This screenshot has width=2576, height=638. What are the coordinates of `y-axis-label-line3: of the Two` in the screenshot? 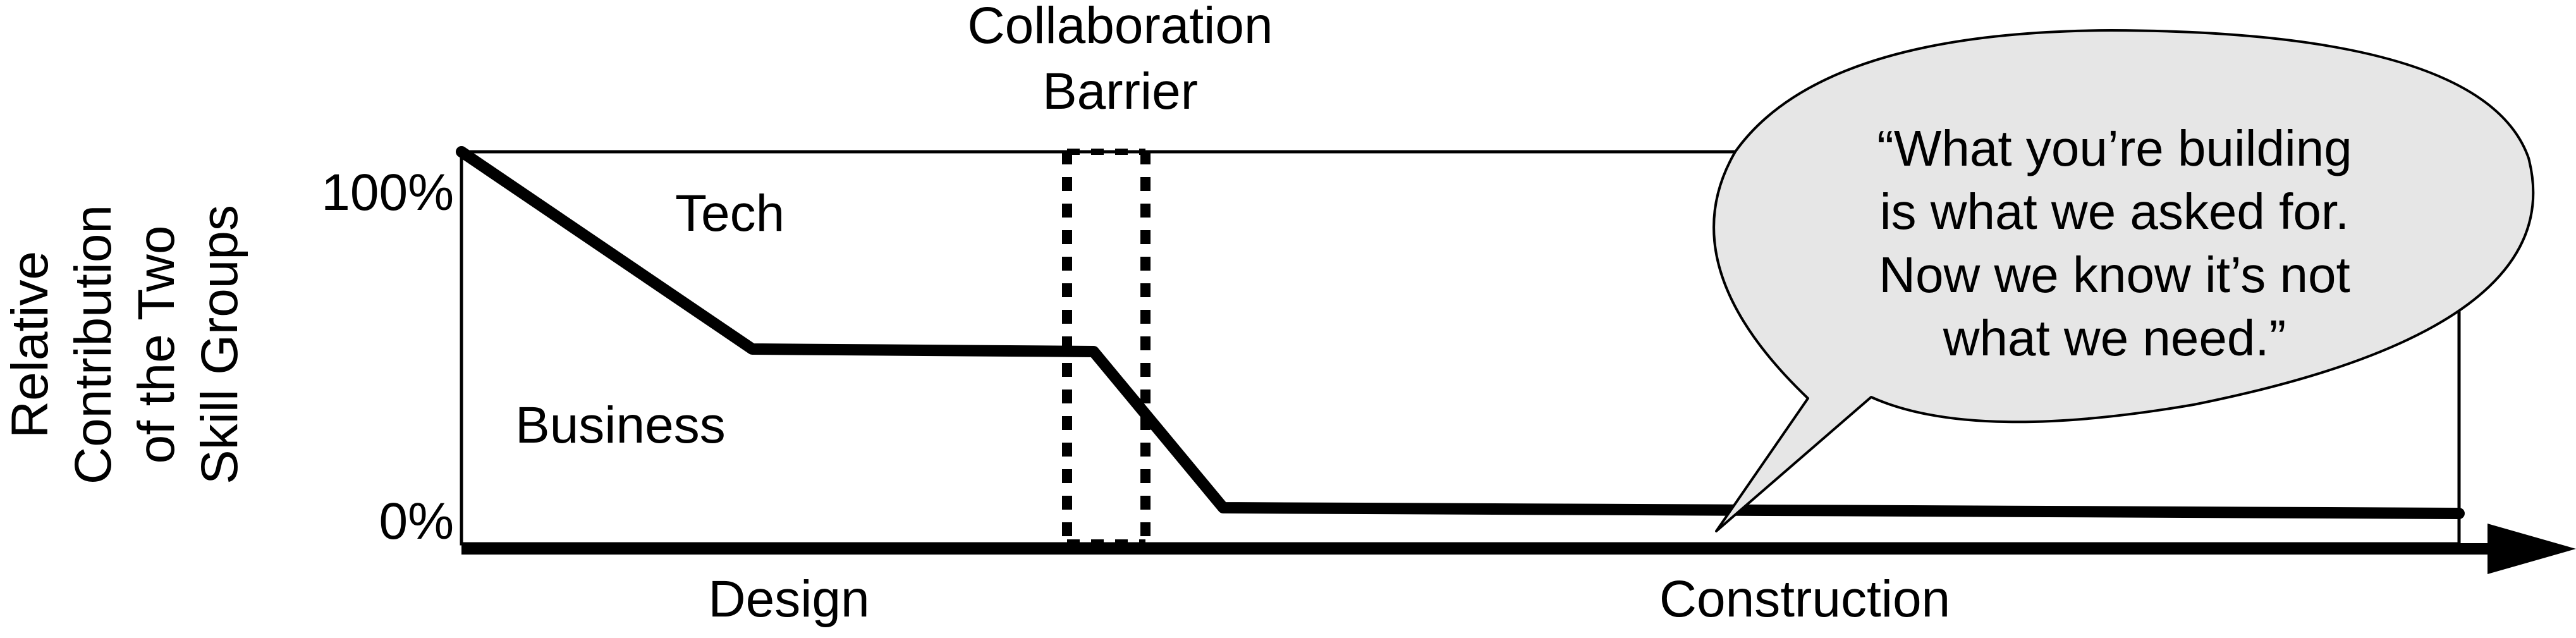 It's located at (156, 345).